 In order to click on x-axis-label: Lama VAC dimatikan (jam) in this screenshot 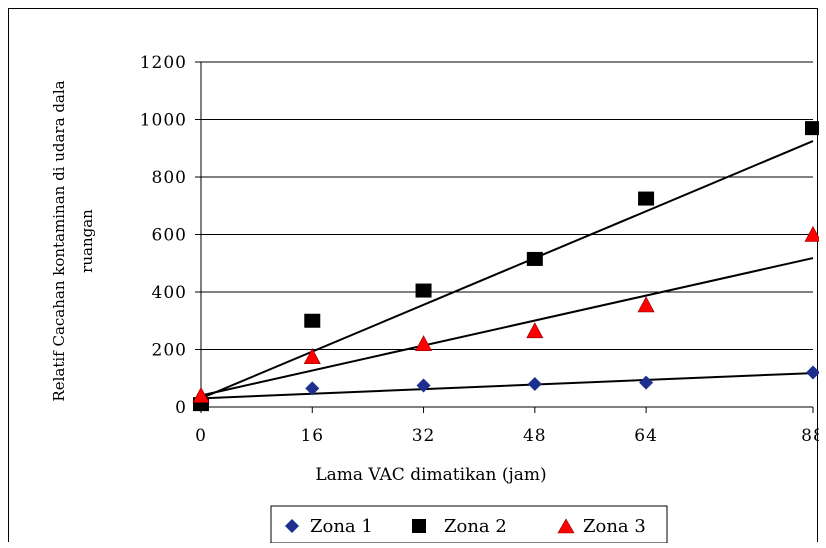, I will do `click(430, 475)`.